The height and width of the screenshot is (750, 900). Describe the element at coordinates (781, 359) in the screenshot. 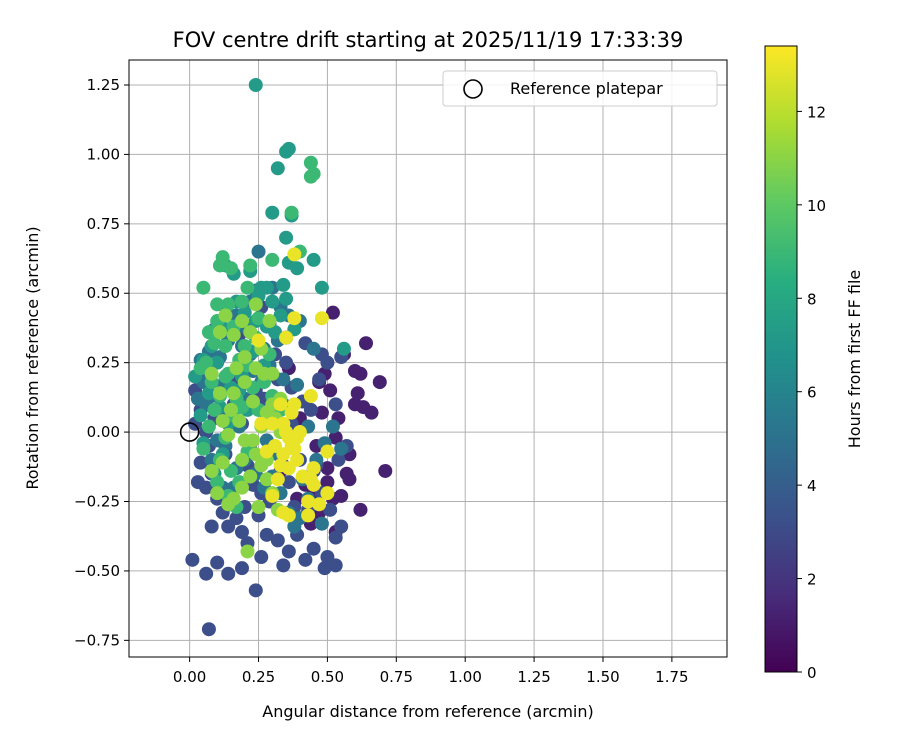

I see `colorbar-frame` at that location.